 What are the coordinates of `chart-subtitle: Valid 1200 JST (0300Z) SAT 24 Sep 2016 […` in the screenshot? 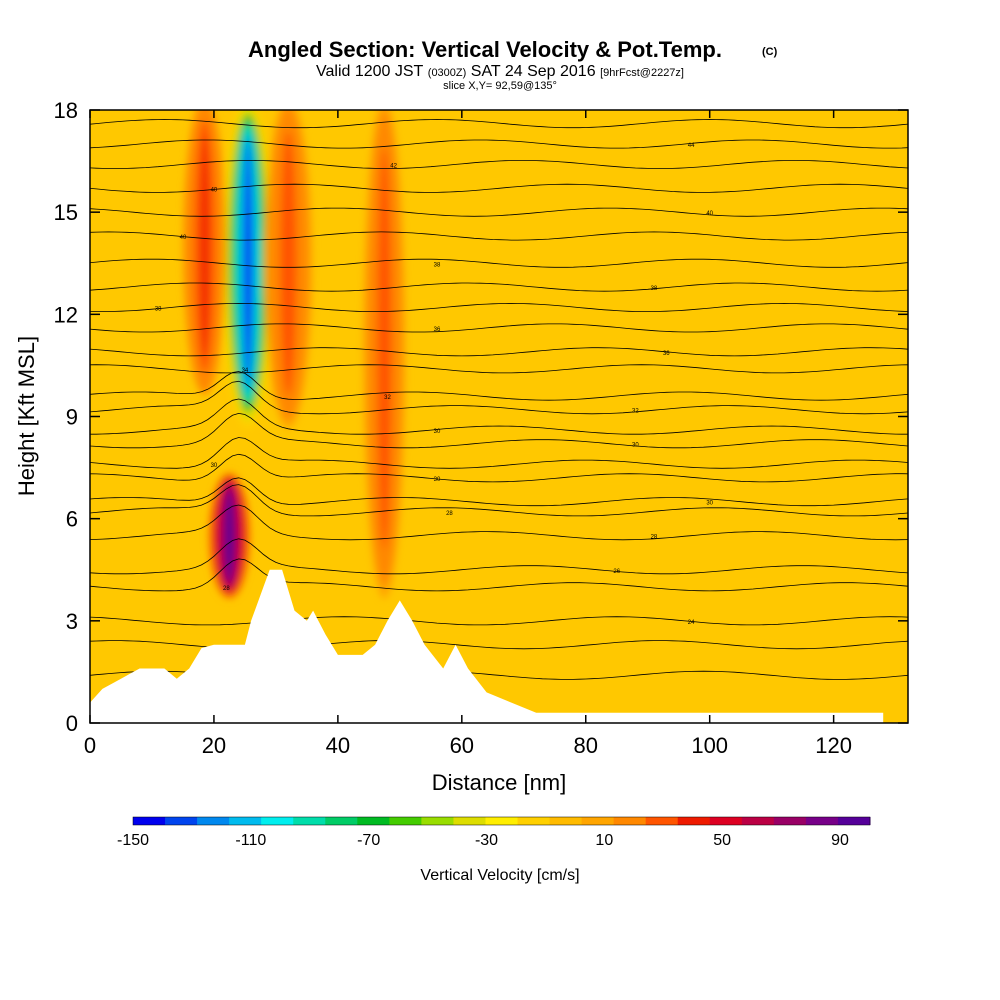 It's located at (500, 71).